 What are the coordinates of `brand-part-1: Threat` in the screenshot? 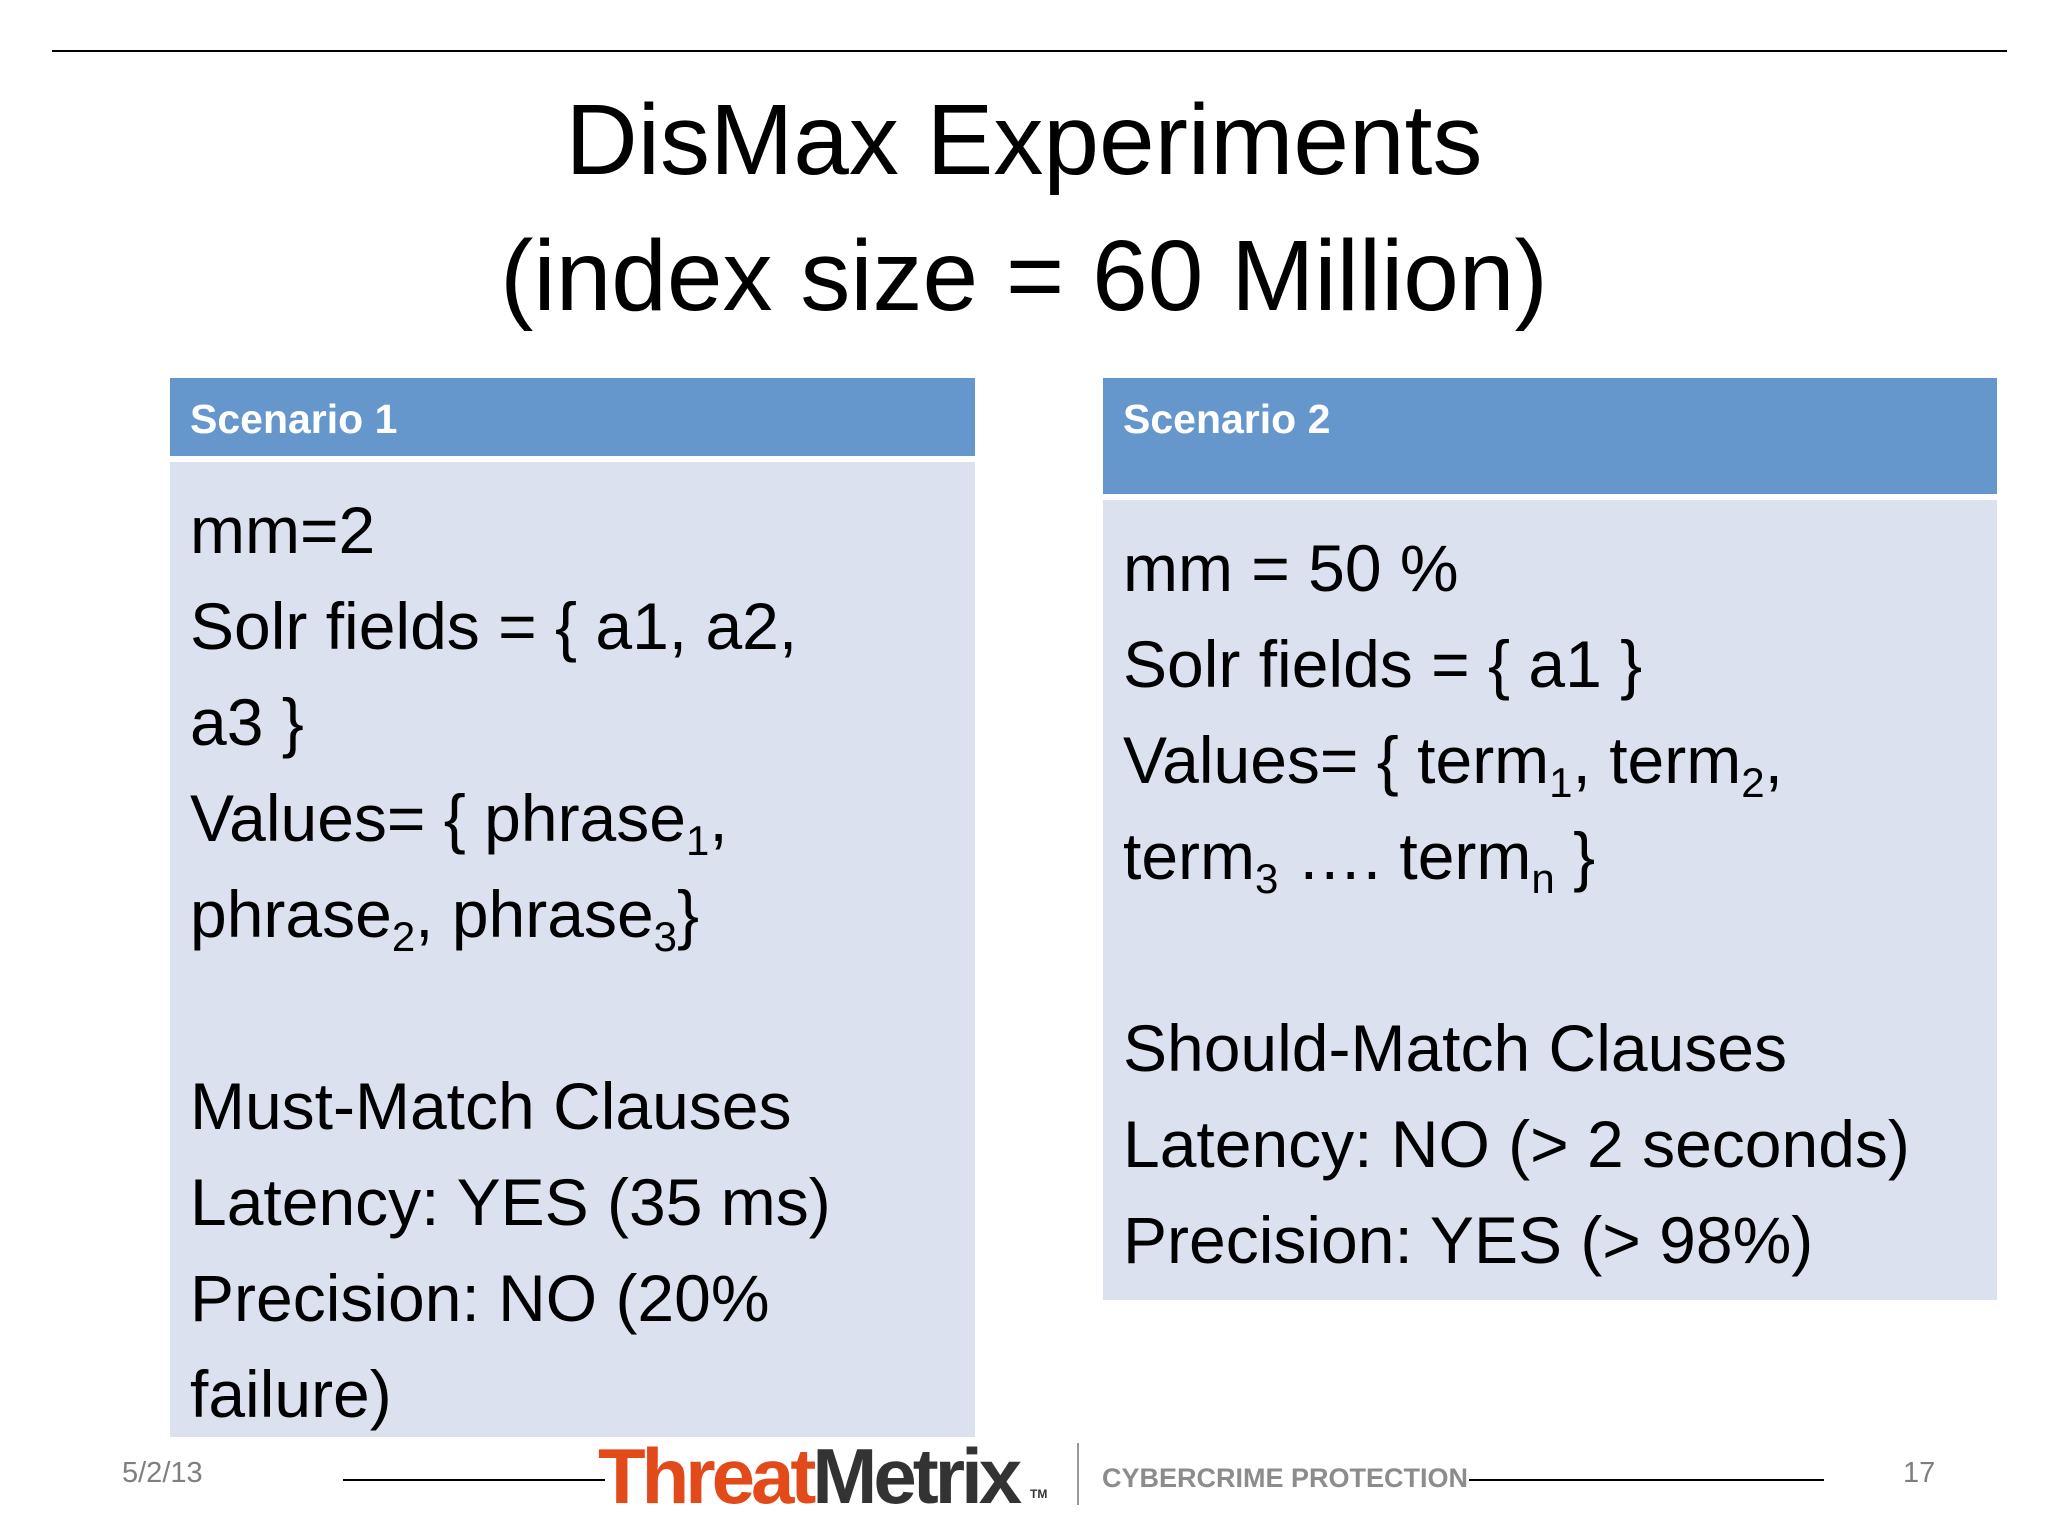 It's located at (707, 1476).